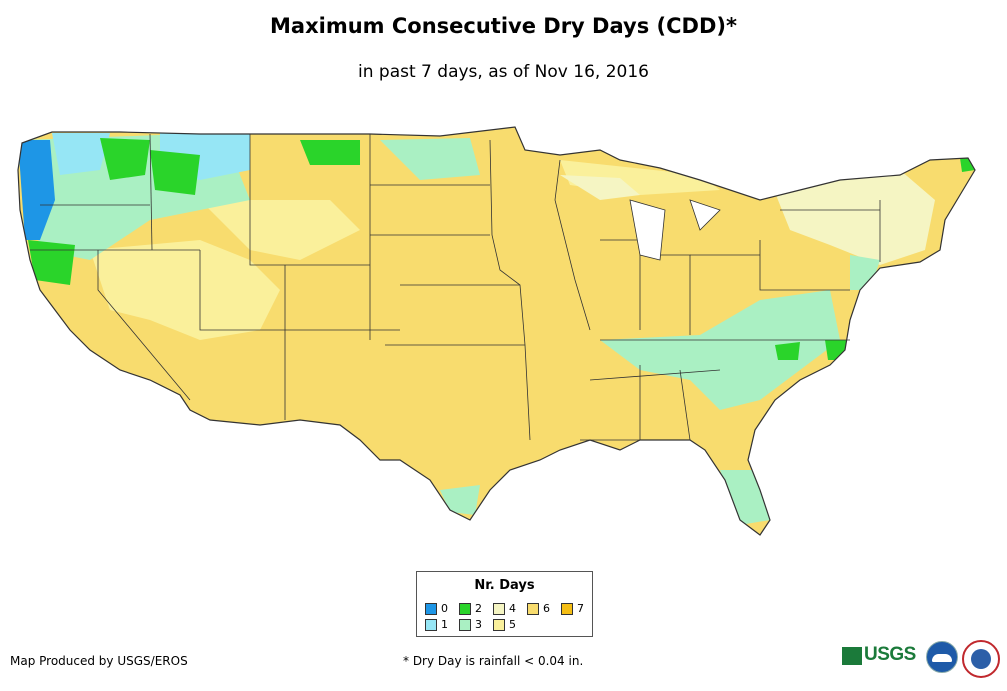 The image size is (1007, 691). I want to click on class-5-west, so click(185, 290).